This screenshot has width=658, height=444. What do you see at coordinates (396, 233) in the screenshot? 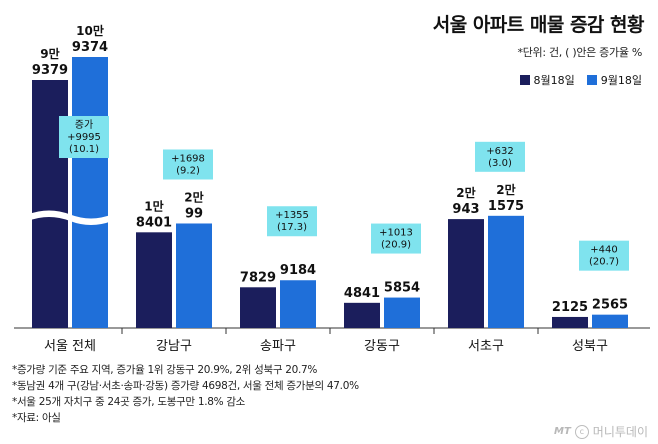
I see `callout-increase: +1013` at bounding box center [396, 233].